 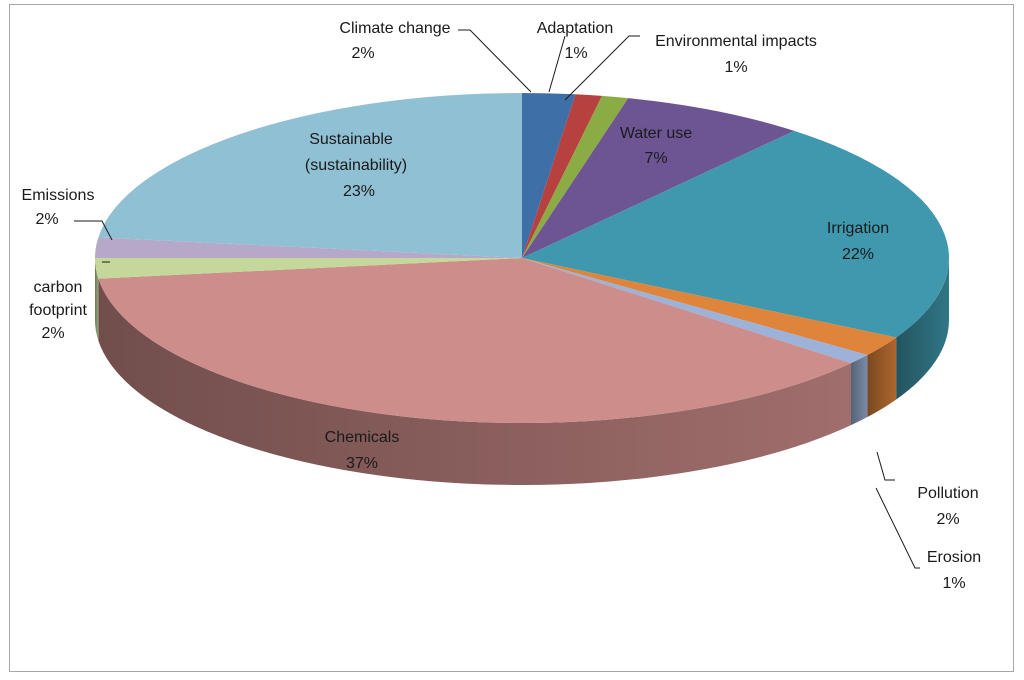 I want to click on slice-label-pollution: Pollution, so click(x=947, y=493).